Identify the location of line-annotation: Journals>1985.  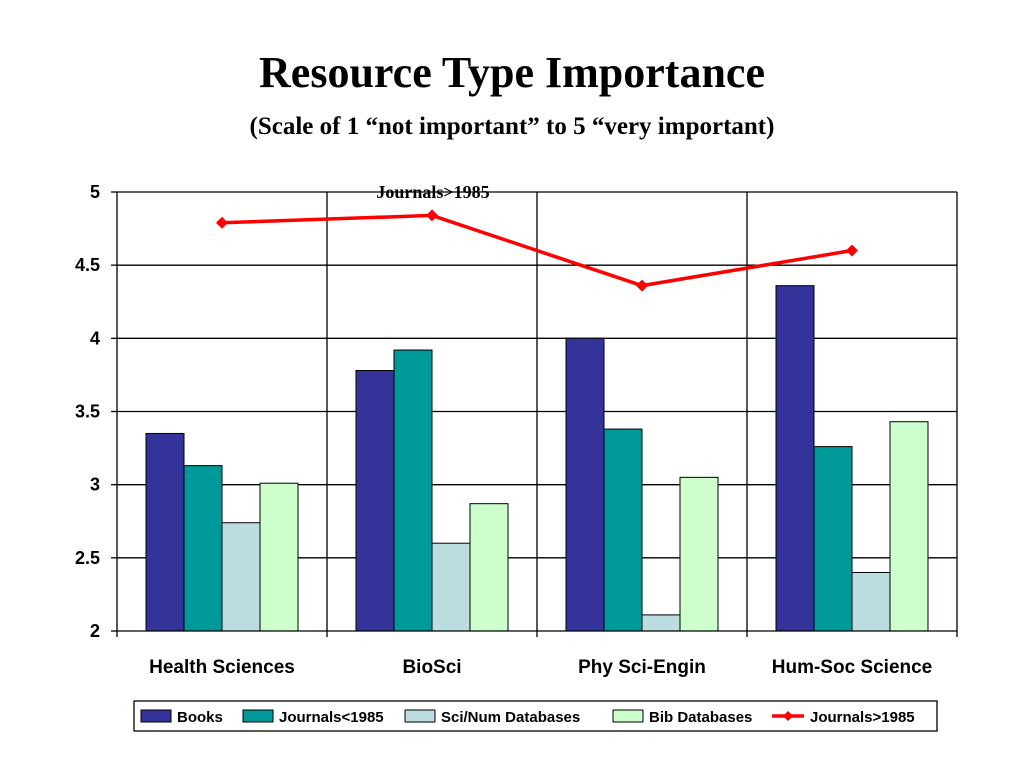
(432, 192).